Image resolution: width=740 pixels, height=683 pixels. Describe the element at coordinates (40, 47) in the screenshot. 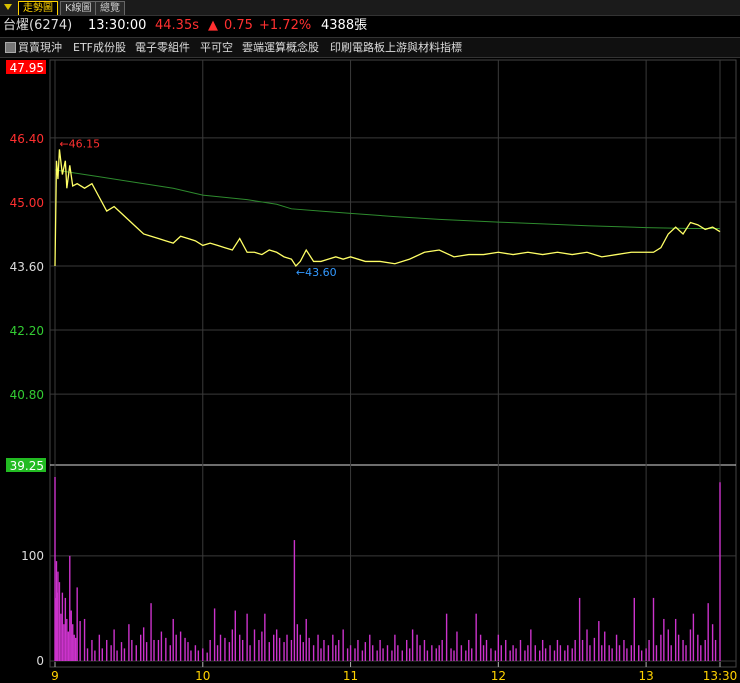

I see `category-day-trade: 買賣現沖` at that location.